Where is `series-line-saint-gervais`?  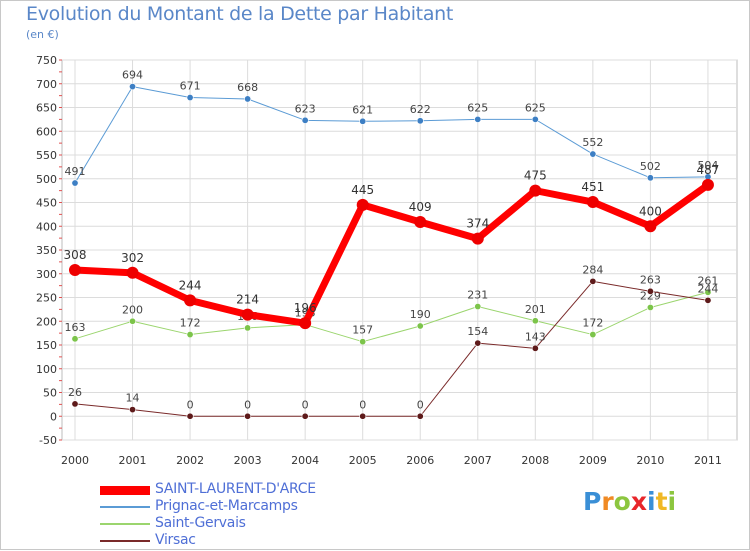 series-line-saint-gervais is located at coordinates (391, 317).